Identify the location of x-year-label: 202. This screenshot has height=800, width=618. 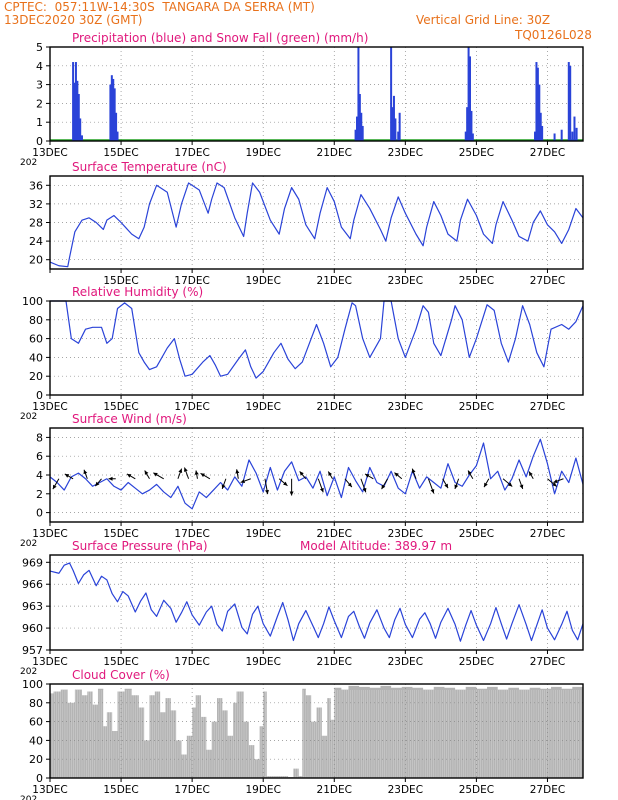
(28, 672).